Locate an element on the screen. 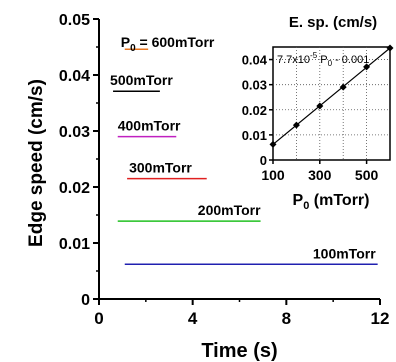  inset-x-axis-title: P0 (mTorr) is located at coordinates (331, 202).